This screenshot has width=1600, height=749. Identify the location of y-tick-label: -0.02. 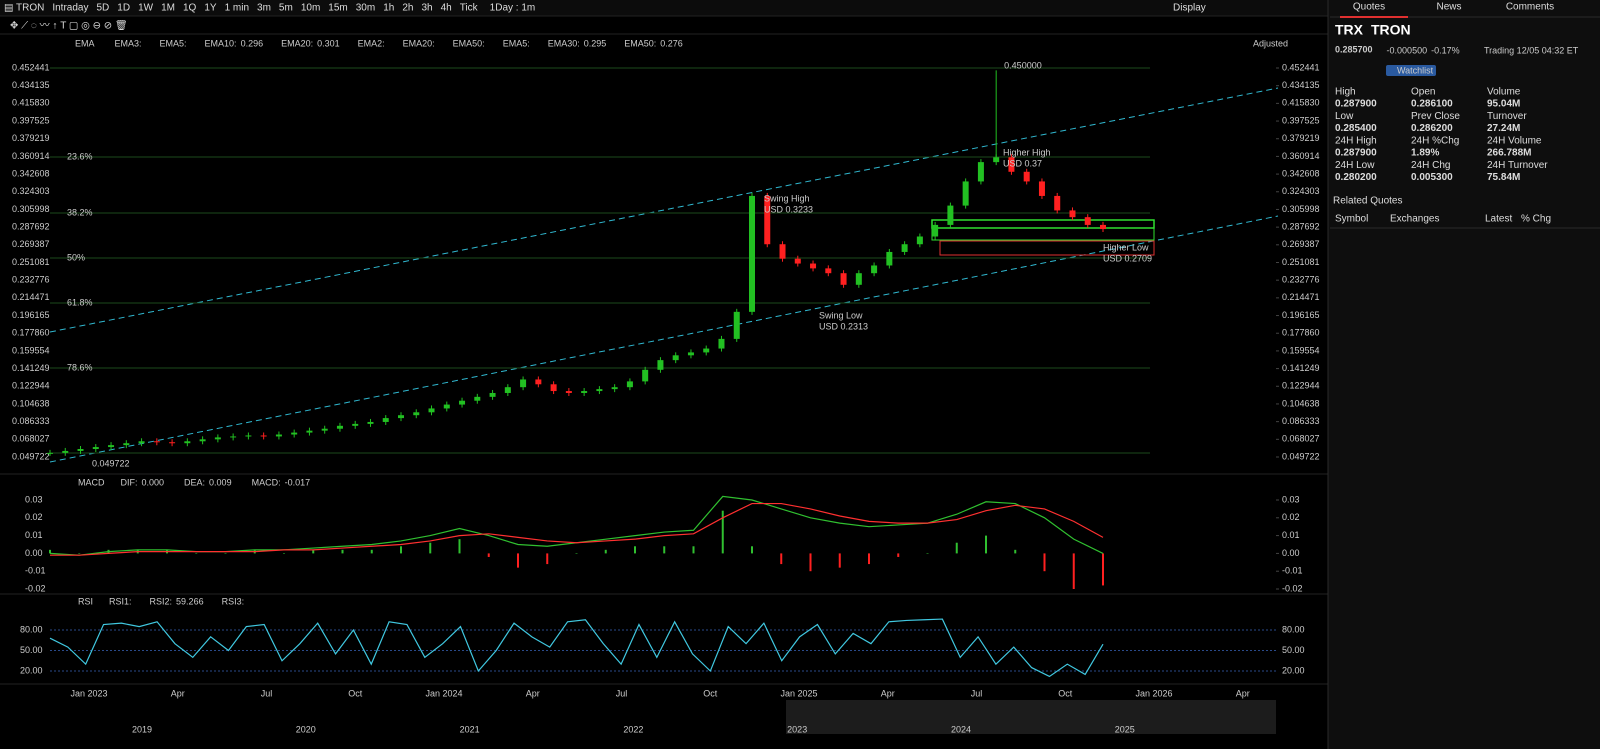
(35, 588).